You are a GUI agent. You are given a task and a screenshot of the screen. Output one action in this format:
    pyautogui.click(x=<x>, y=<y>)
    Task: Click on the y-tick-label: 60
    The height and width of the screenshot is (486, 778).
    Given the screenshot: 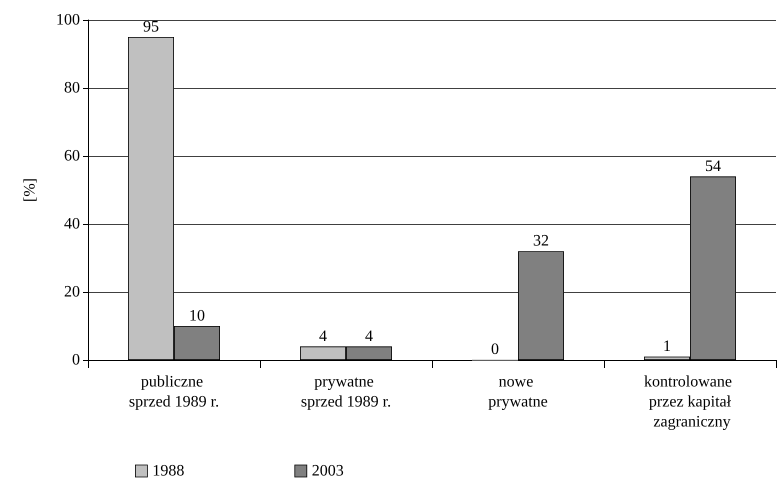 What is the action you would take?
    pyautogui.click(x=72, y=156)
    